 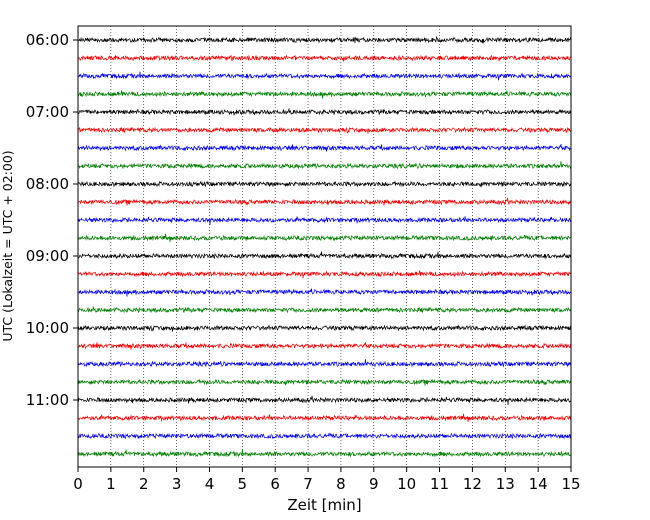 I want to click on y-tick-label: 11:00, so click(x=47, y=400).